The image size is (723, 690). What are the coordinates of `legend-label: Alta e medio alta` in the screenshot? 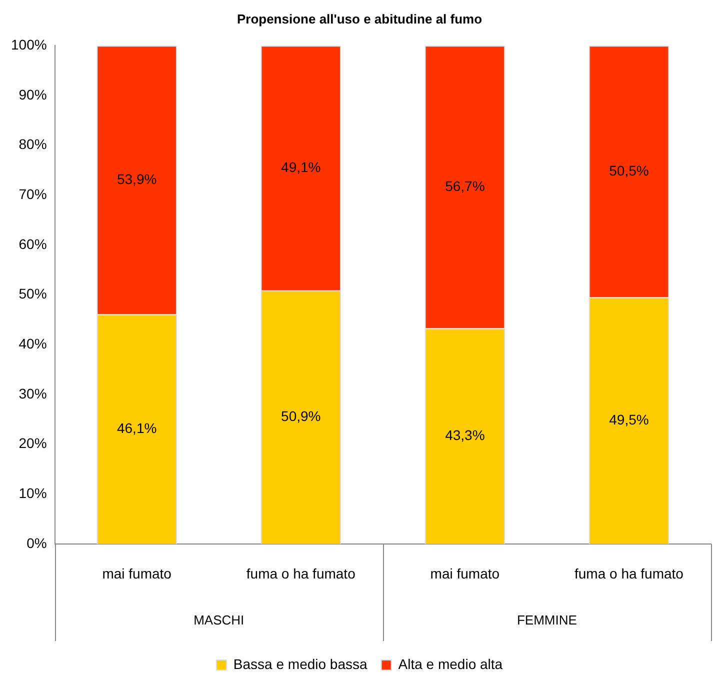 It's located at (450, 664).